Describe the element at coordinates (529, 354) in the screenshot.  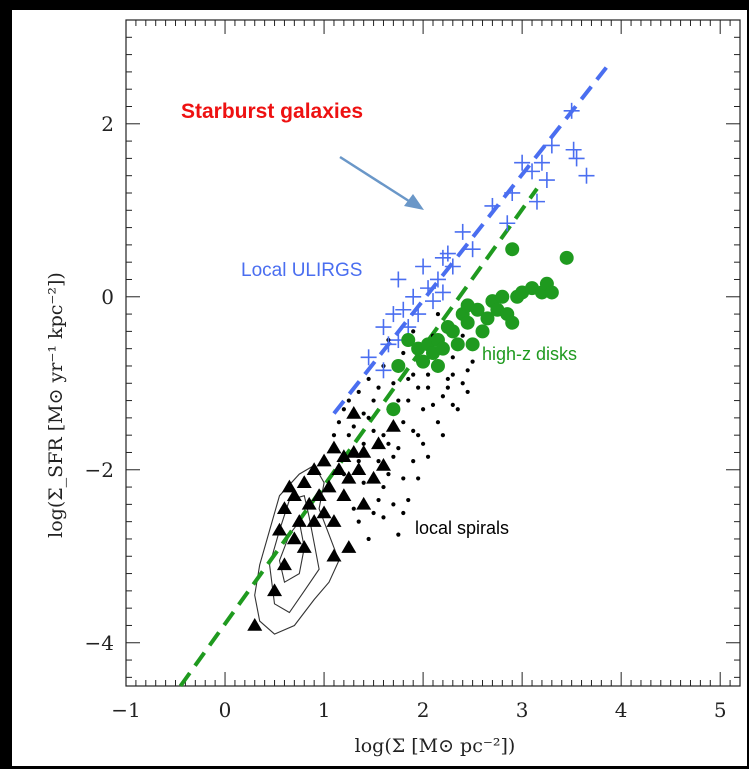
I see `disks-label: high-z disks` at that location.